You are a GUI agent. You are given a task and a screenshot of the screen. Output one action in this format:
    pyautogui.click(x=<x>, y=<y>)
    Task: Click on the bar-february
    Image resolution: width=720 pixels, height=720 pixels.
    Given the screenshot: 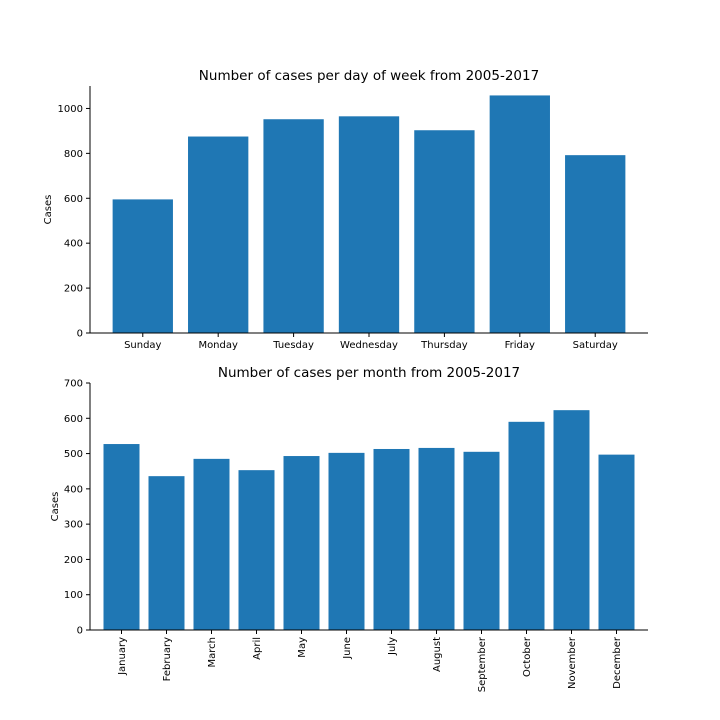 What is the action you would take?
    pyautogui.click(x=166, y=553)
    